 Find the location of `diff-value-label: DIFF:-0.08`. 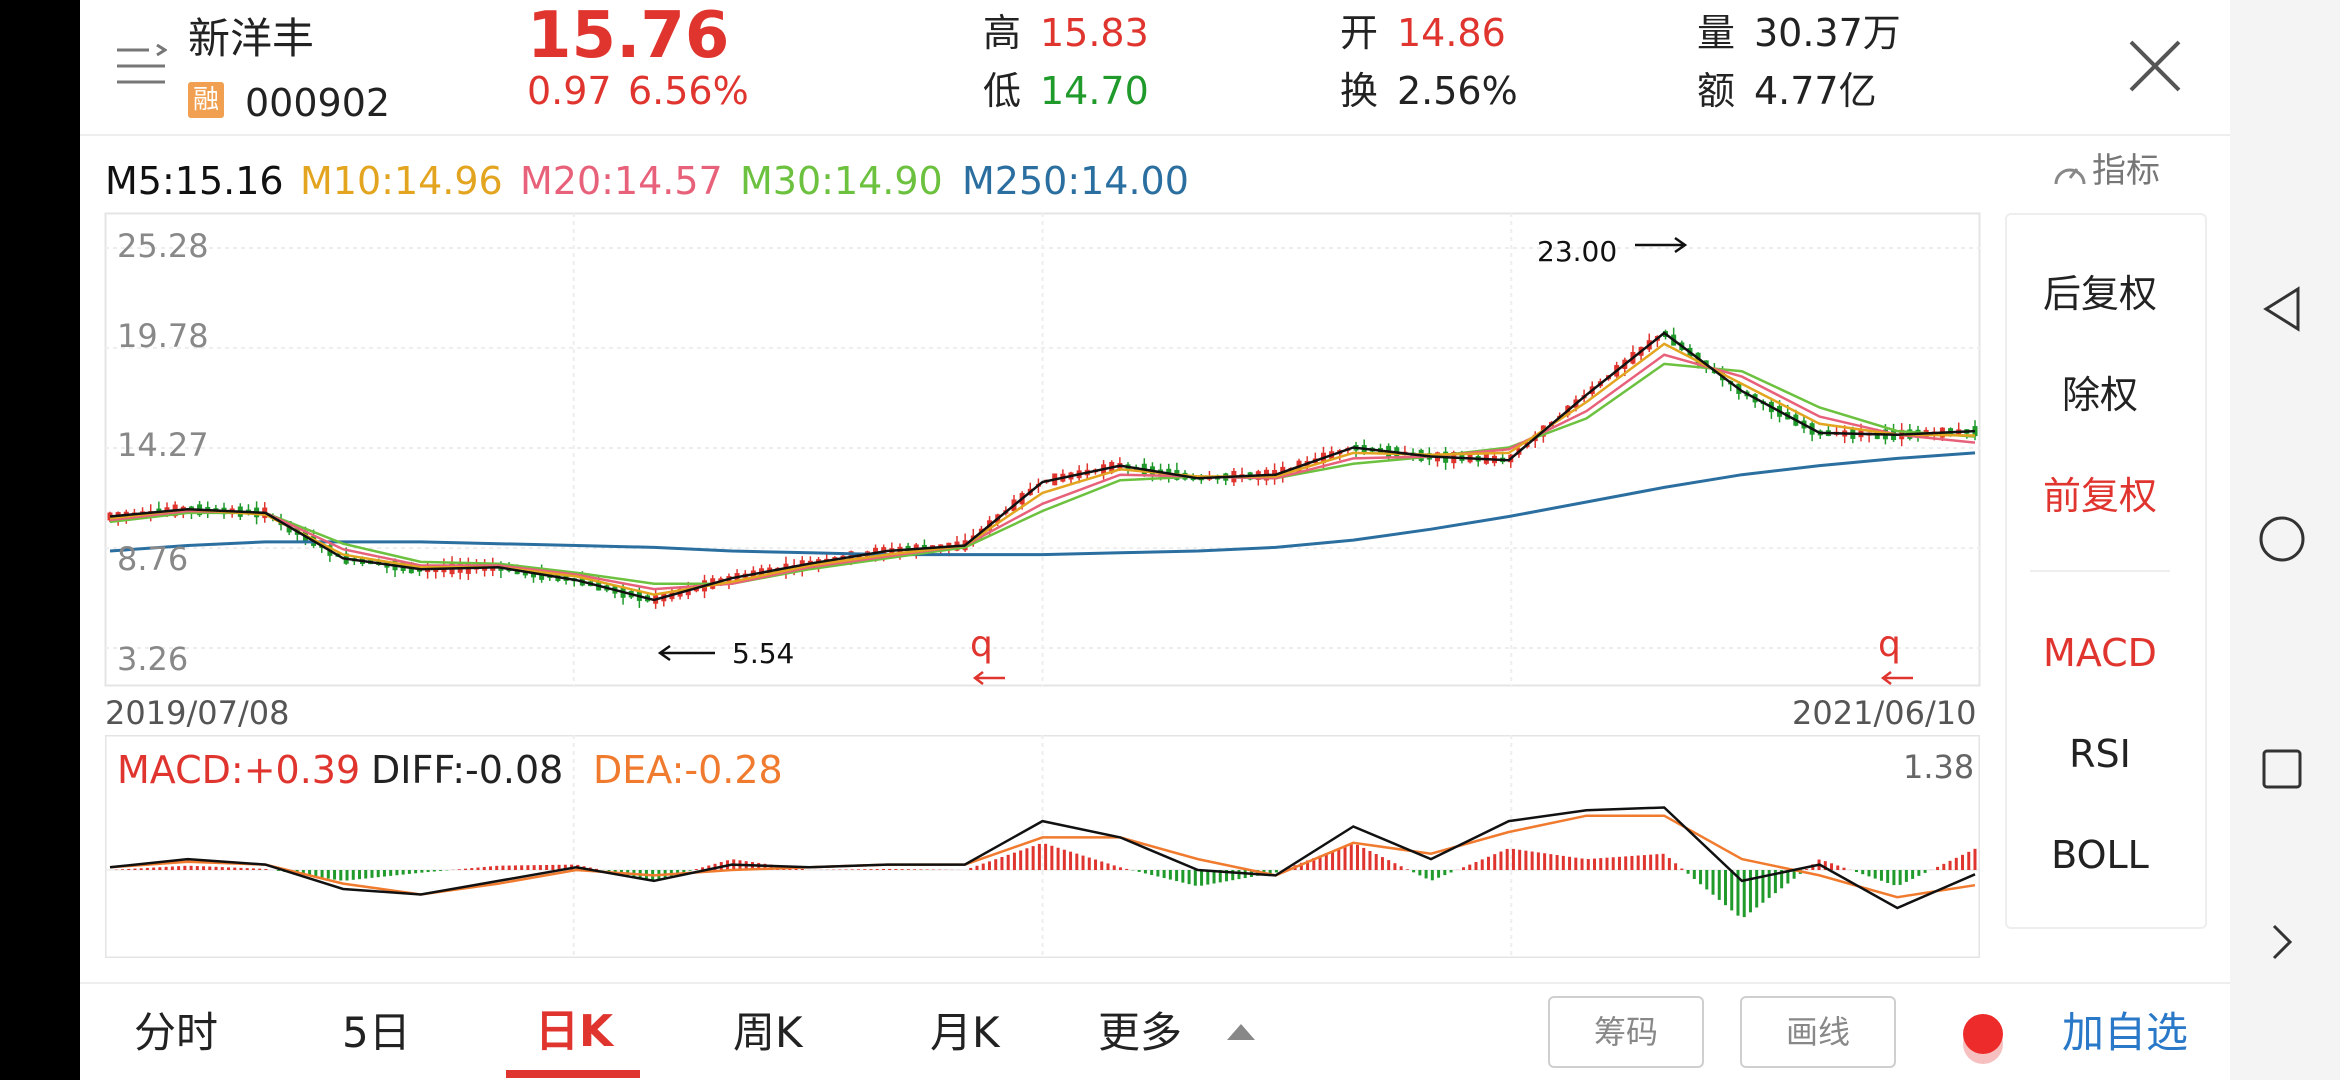

diff-value-label: DIFF:-0.08 is located at coordinates (467, 770).